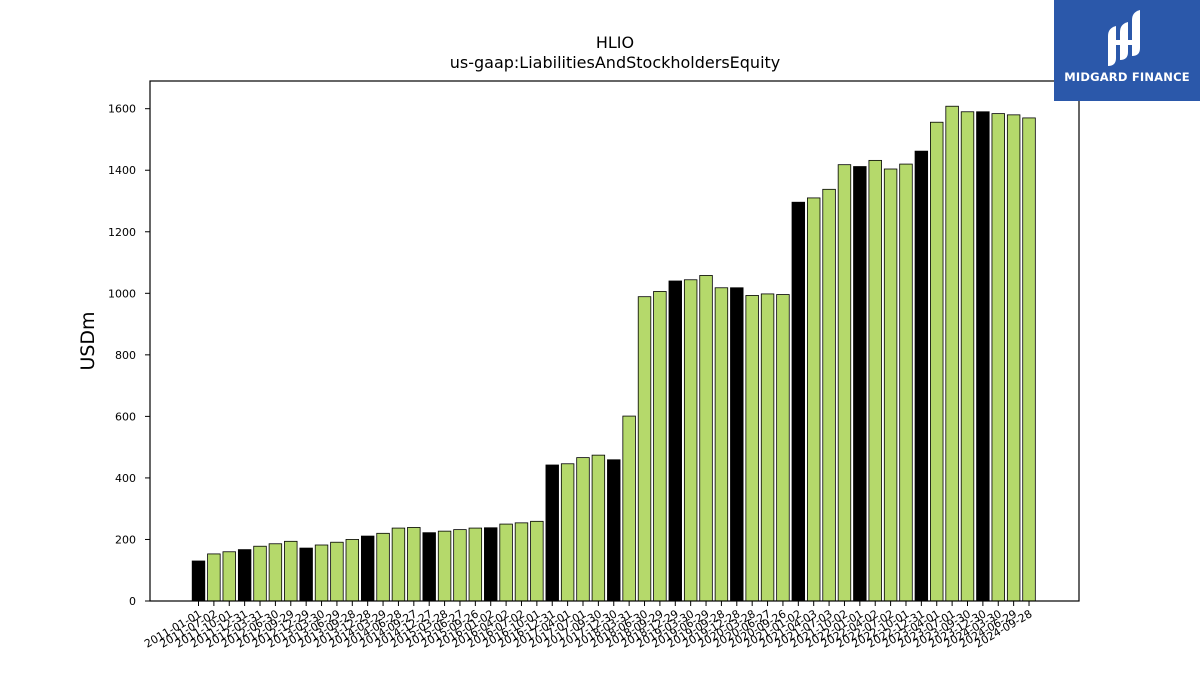  I want to click on chart-title: HLIO, so click(615, 42).